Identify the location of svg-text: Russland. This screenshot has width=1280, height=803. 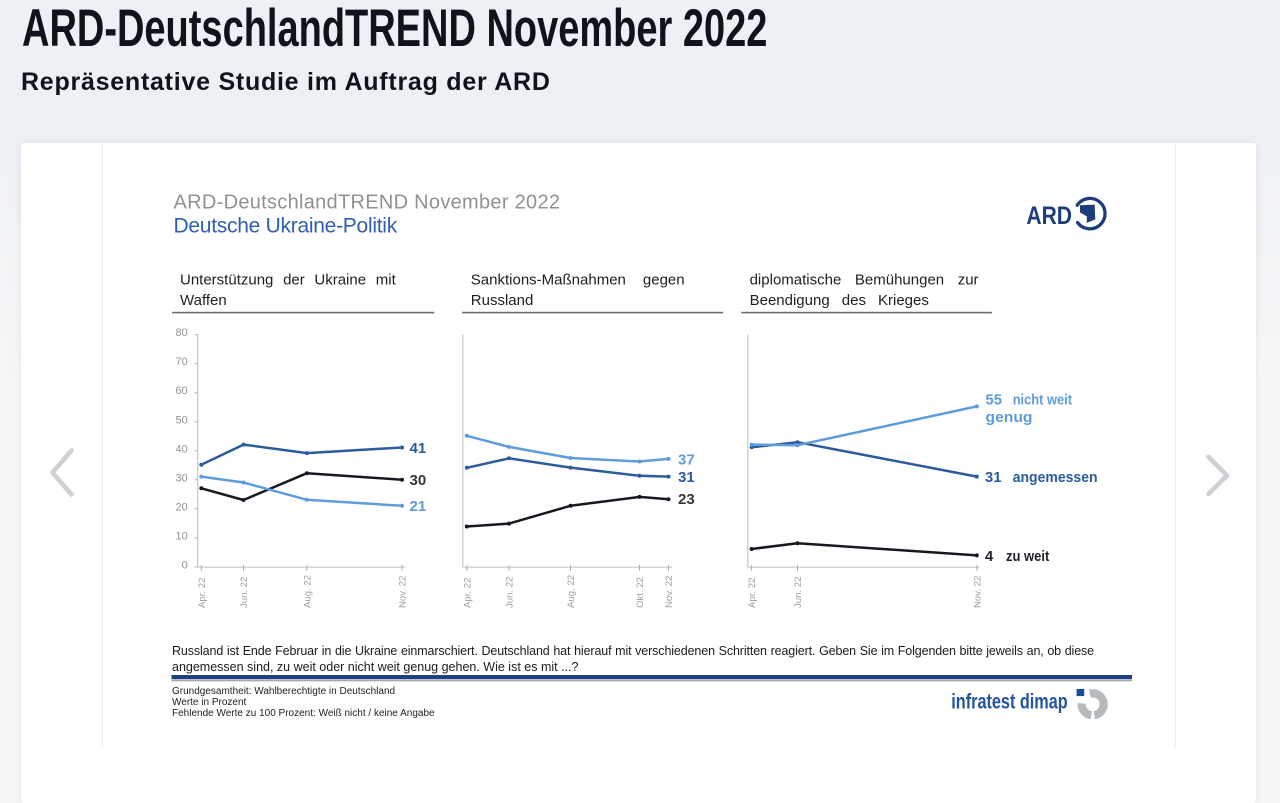
(502, 300).